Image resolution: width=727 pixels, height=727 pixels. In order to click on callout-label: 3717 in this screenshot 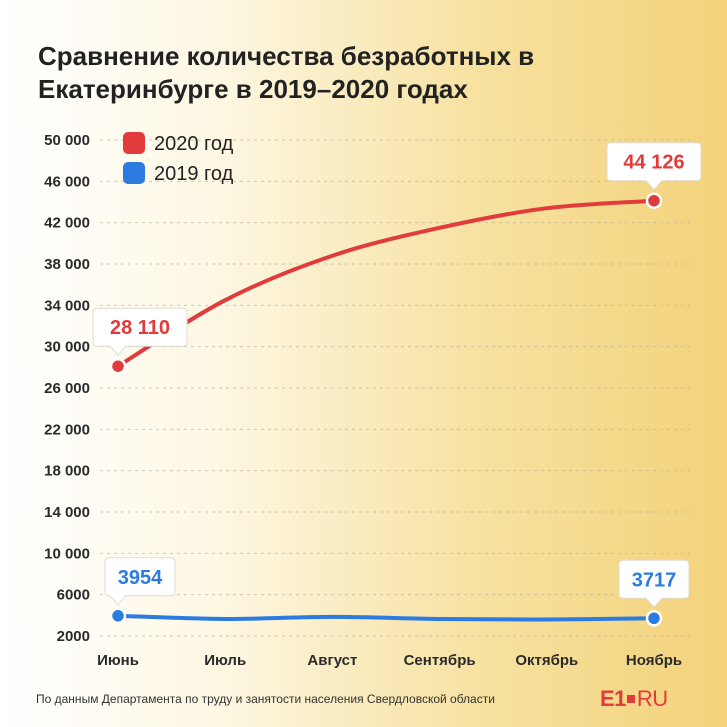, I will do `click(654, 580)`.